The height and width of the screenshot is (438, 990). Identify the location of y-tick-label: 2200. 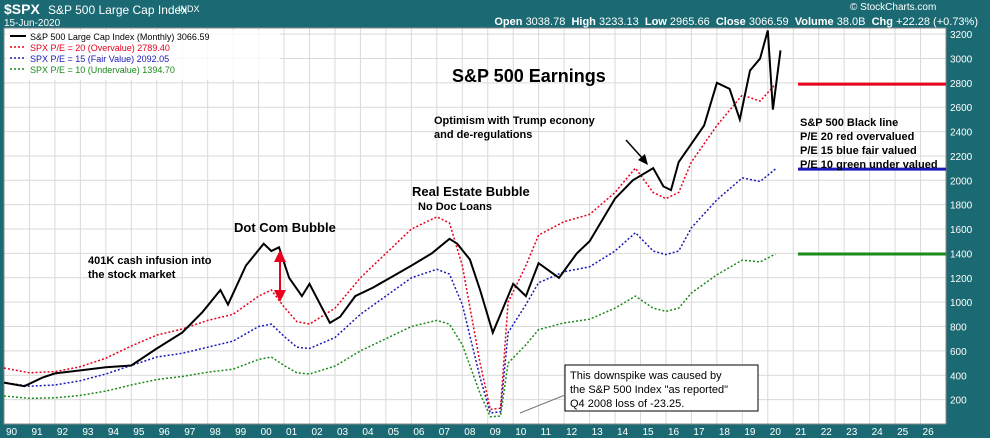
(961, 157).